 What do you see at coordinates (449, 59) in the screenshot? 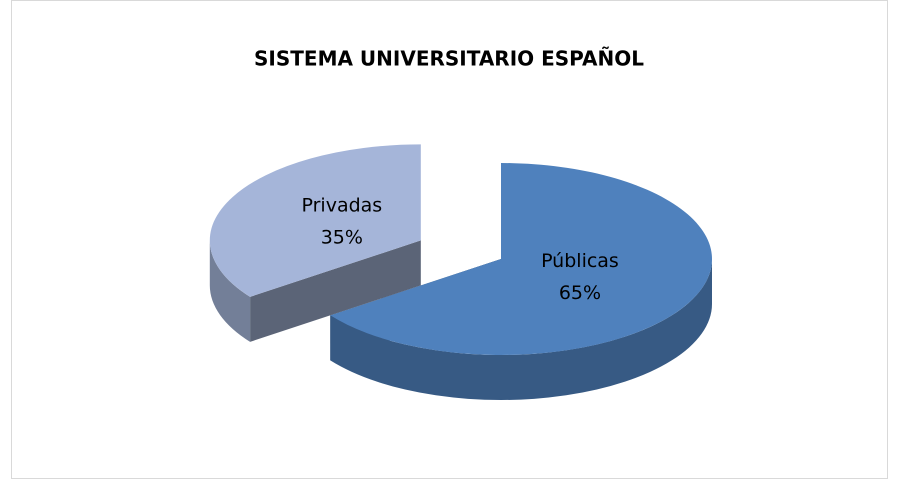
I see `chart-title: SISTEMA UNIVERSITARIO ESPAÑOL` at bounding box center [449, 59].